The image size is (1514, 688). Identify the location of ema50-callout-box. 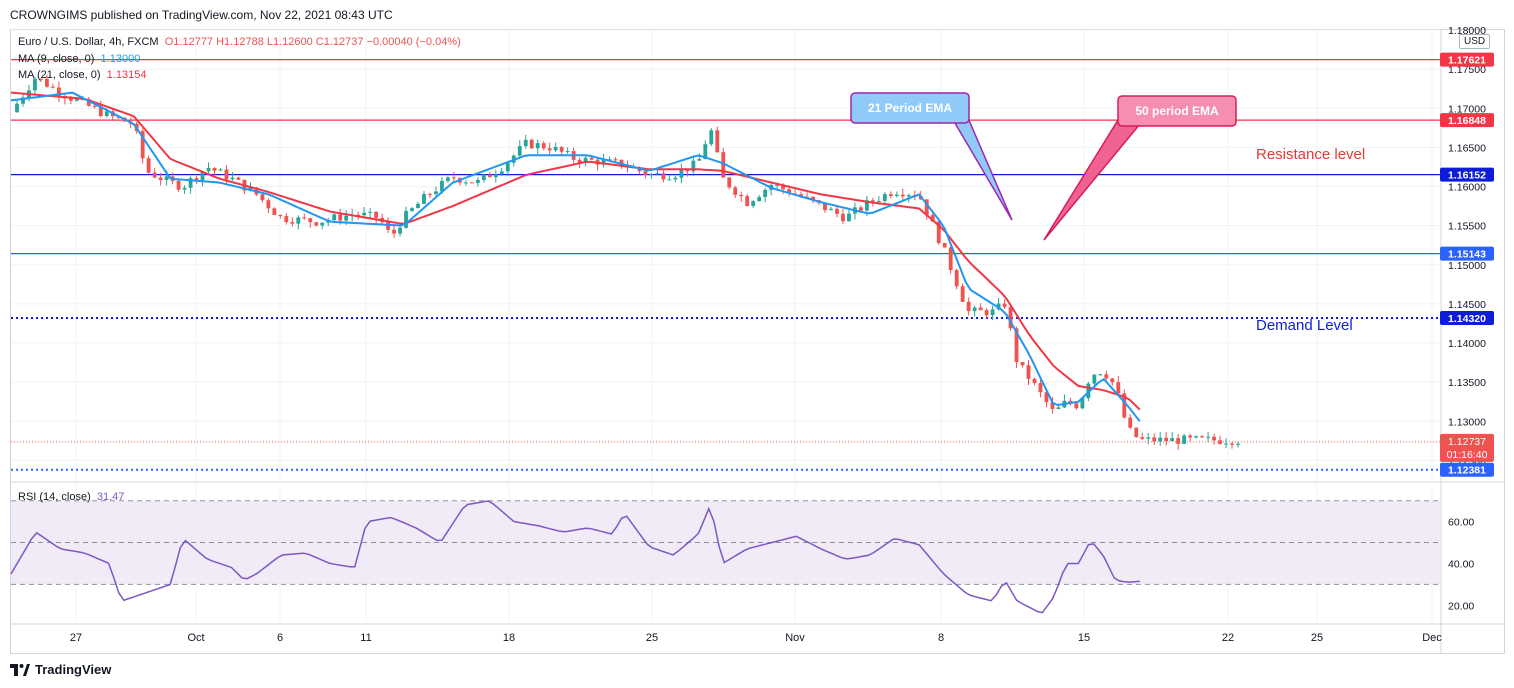
(1177, 111).